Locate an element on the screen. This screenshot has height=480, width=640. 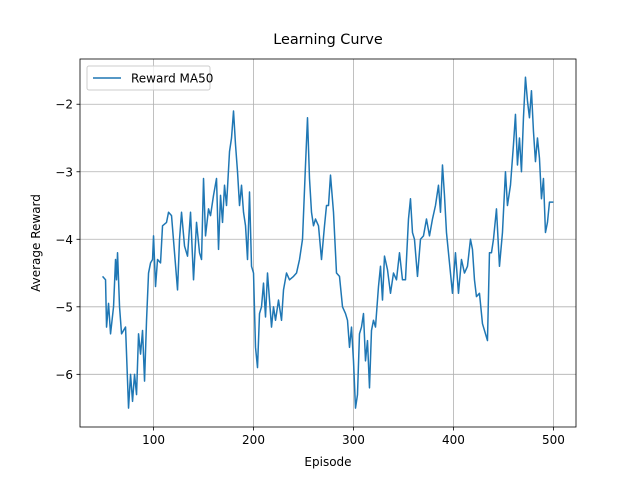
y-tick-label: −5 is located at coordinates (64, 307).